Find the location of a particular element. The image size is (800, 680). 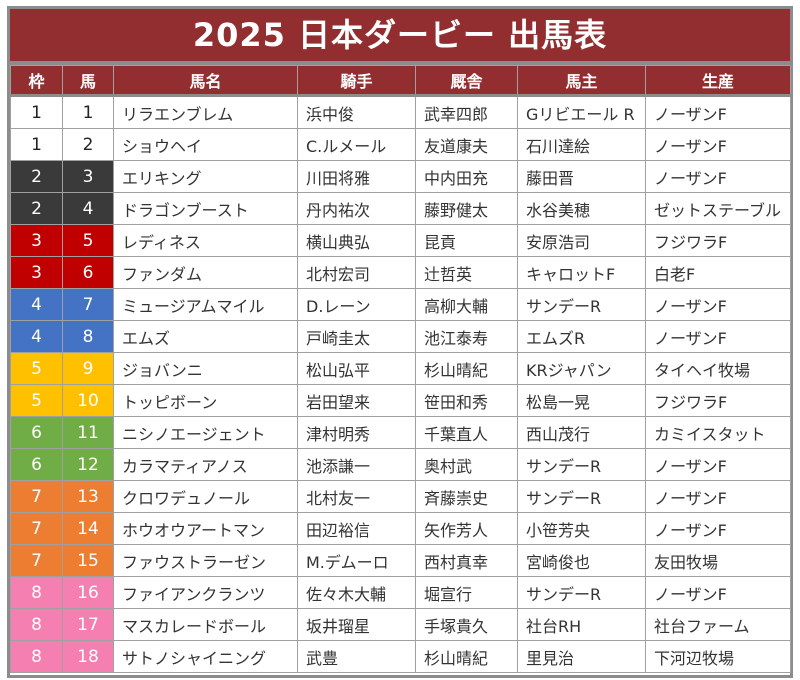

jockey: 田辺裕信 is located at coordinates (356, 528).